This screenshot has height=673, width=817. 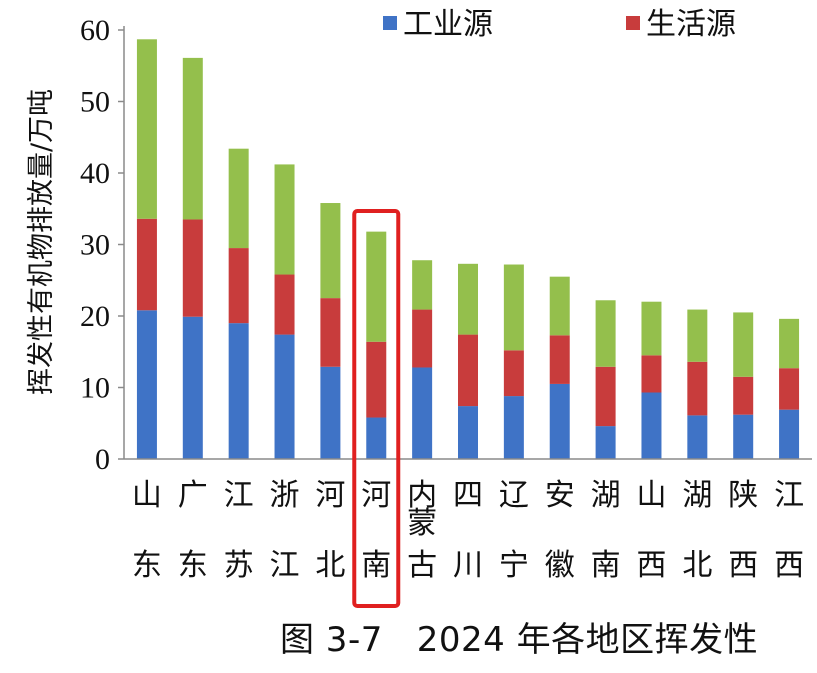 What do you see at coordinates (95, 316) in the screenshot?
I see `y-tick-label: 20` at bounding box center [95, 316].